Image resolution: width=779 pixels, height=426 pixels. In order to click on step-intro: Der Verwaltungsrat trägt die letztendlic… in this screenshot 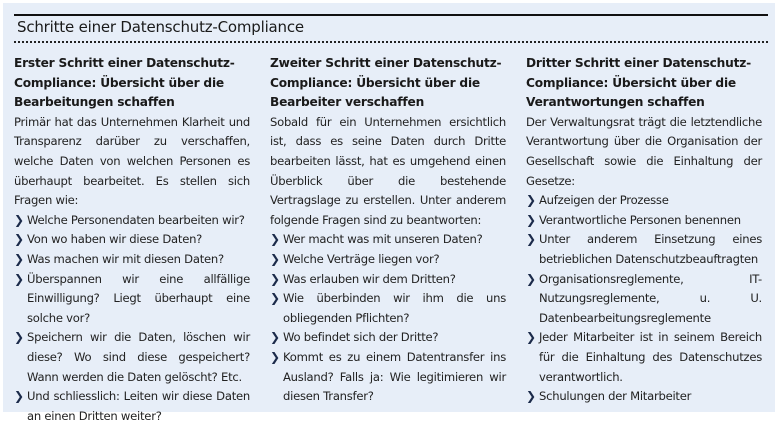, I will do `click(644, 151)`.